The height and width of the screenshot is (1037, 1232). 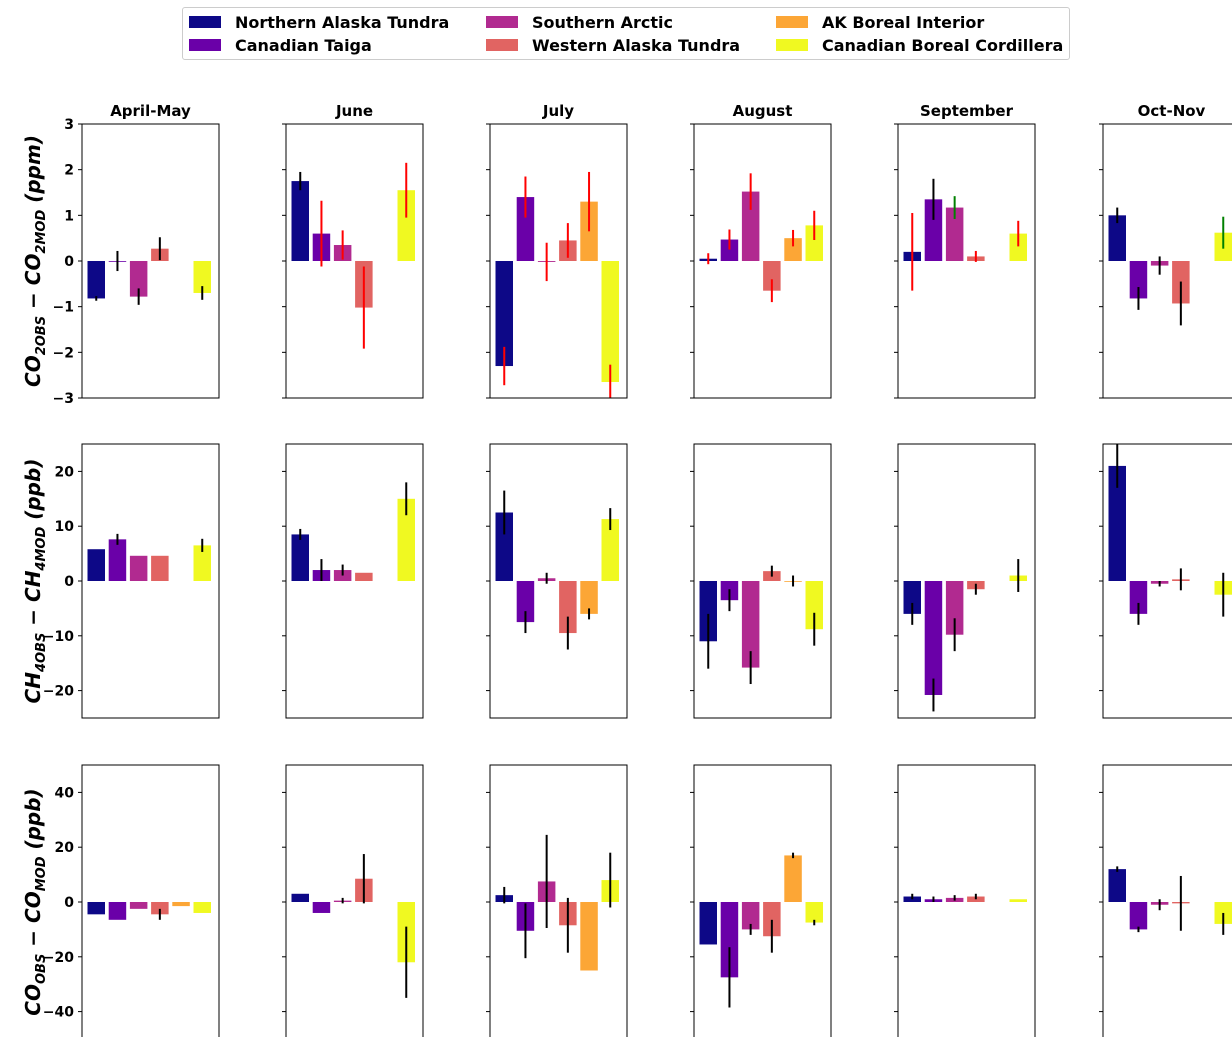 I want to click on legend-item: Western Alaska Tundra, so click(x=613, y=45).